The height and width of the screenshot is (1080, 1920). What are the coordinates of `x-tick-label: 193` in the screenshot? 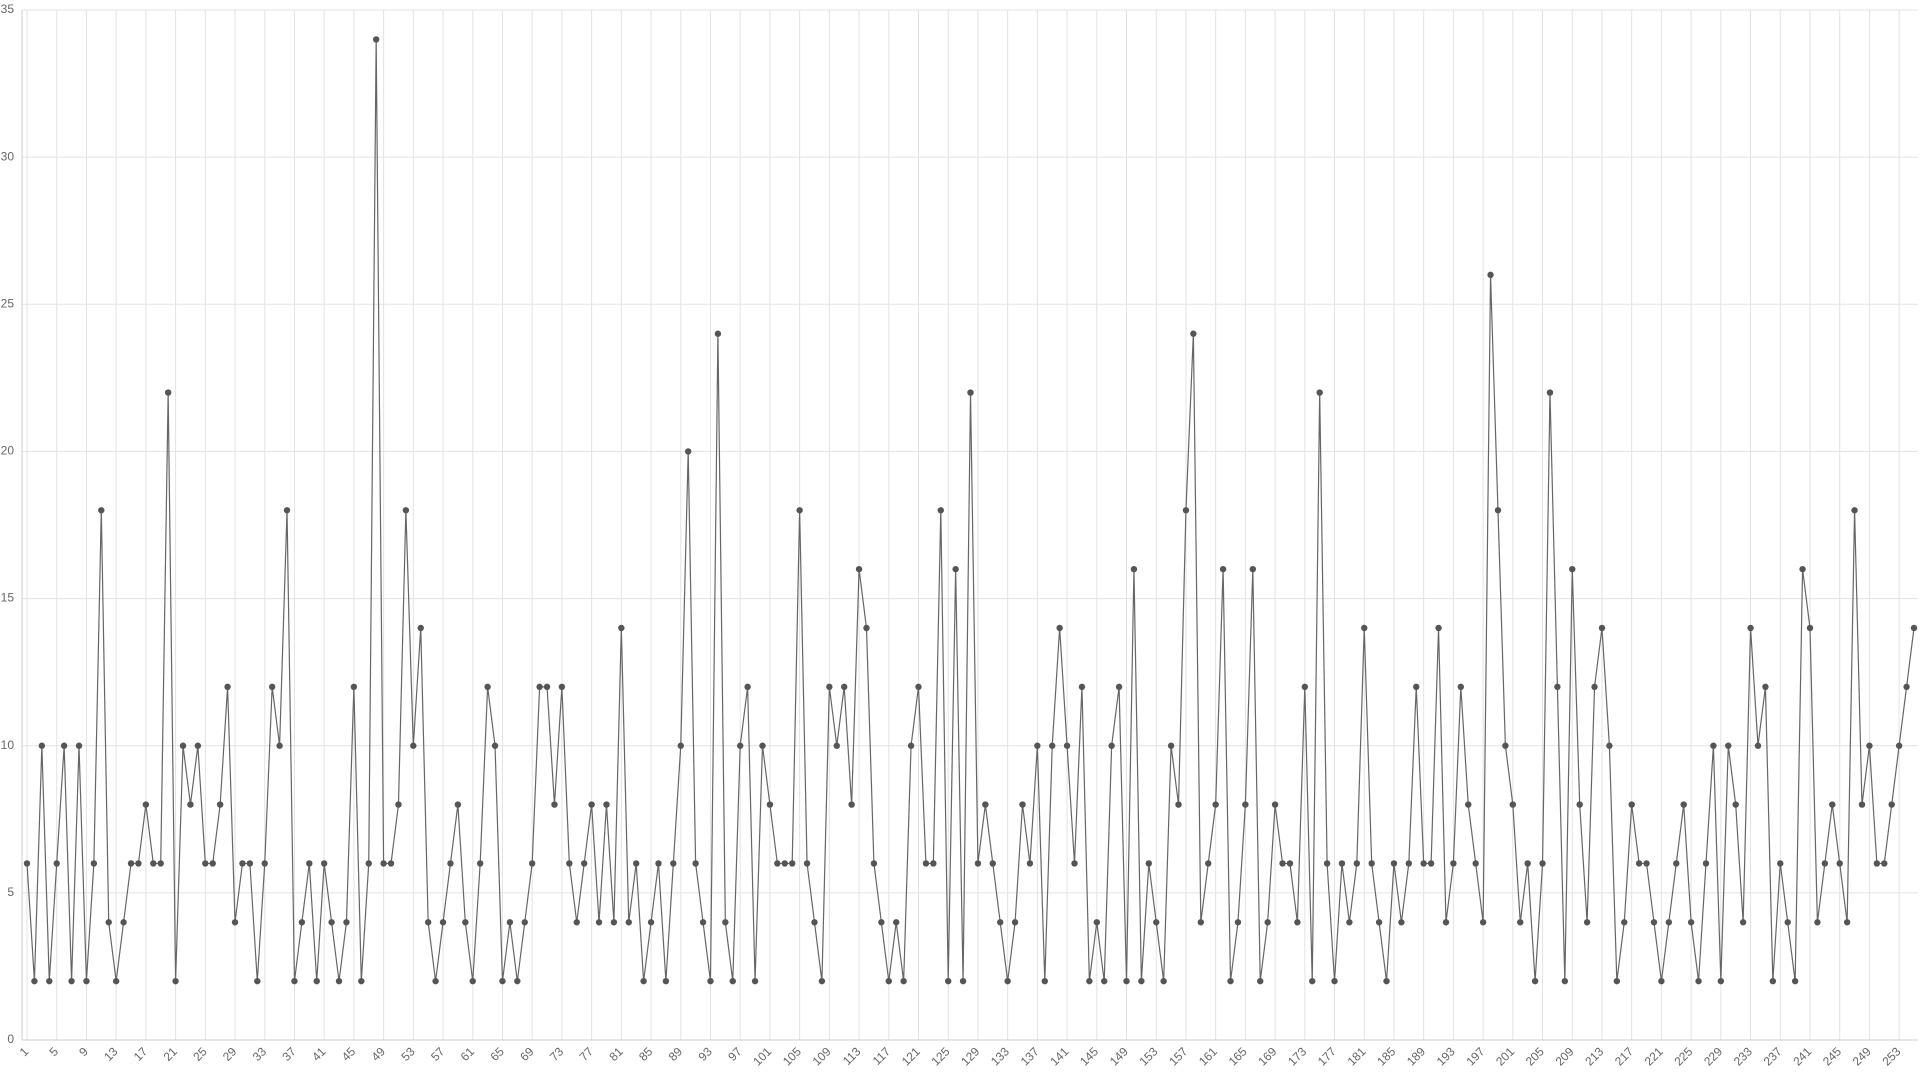 It's located at (1446, 1056).